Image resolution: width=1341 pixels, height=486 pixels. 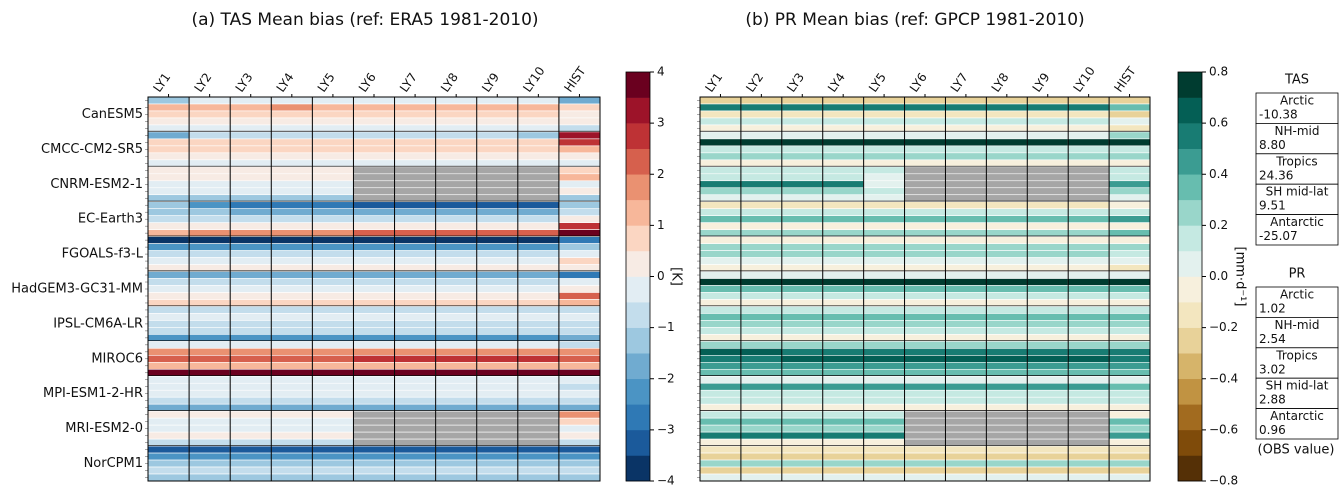 I want to click on column-label: LY2, so click(x=202, y=82).